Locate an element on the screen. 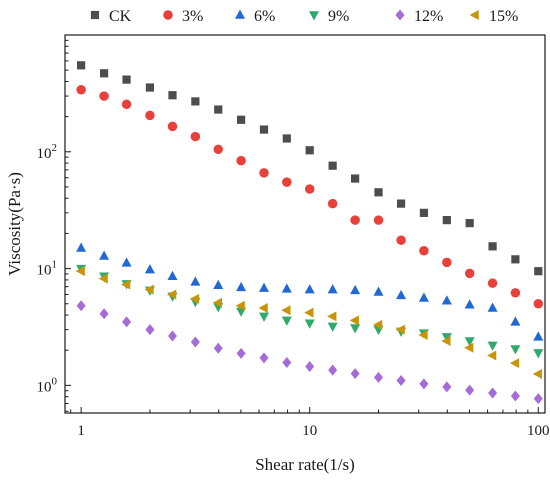 Image resolution: width=550 pixels, height=487 pixels. legend-label: 9% is located at coordinates (338, 16).